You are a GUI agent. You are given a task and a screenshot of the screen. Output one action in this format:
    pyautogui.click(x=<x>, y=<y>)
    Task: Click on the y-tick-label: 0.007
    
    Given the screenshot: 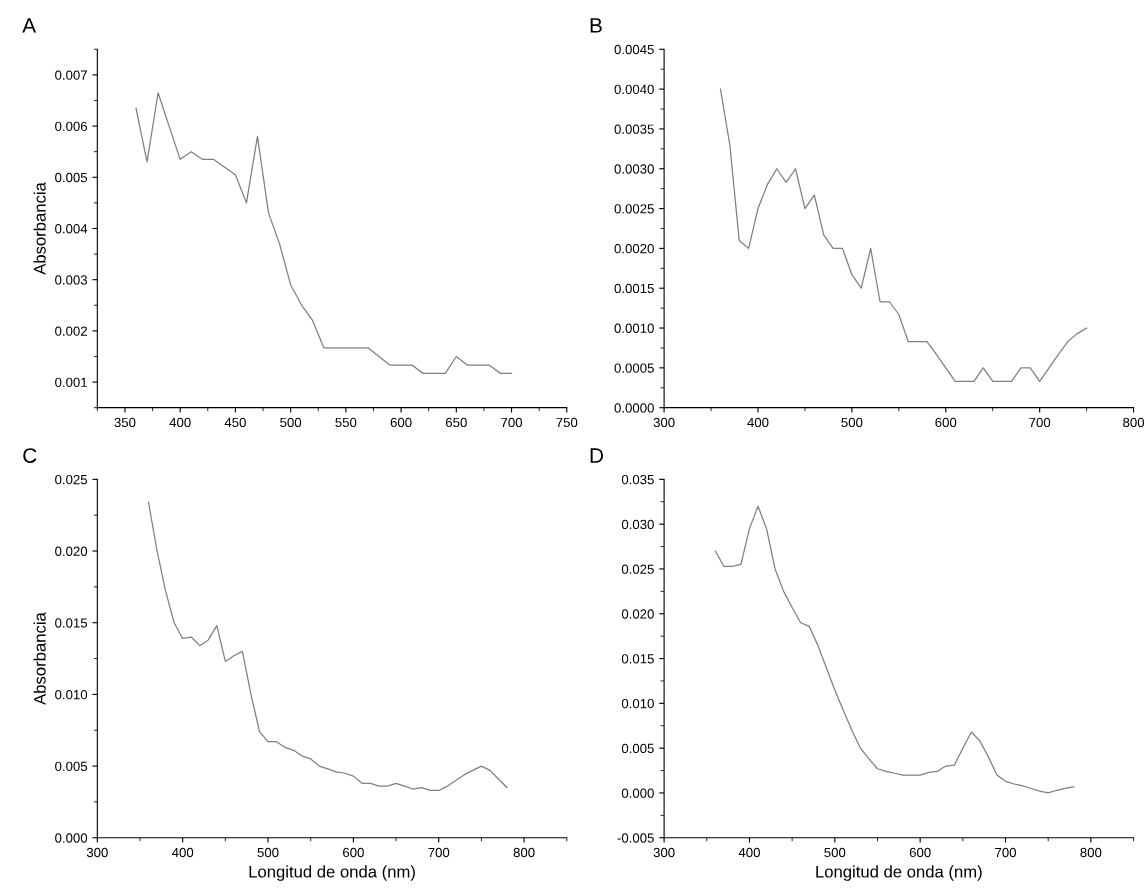 What is the action you would take?
    pyautogui.click(x=71, y=75)
    